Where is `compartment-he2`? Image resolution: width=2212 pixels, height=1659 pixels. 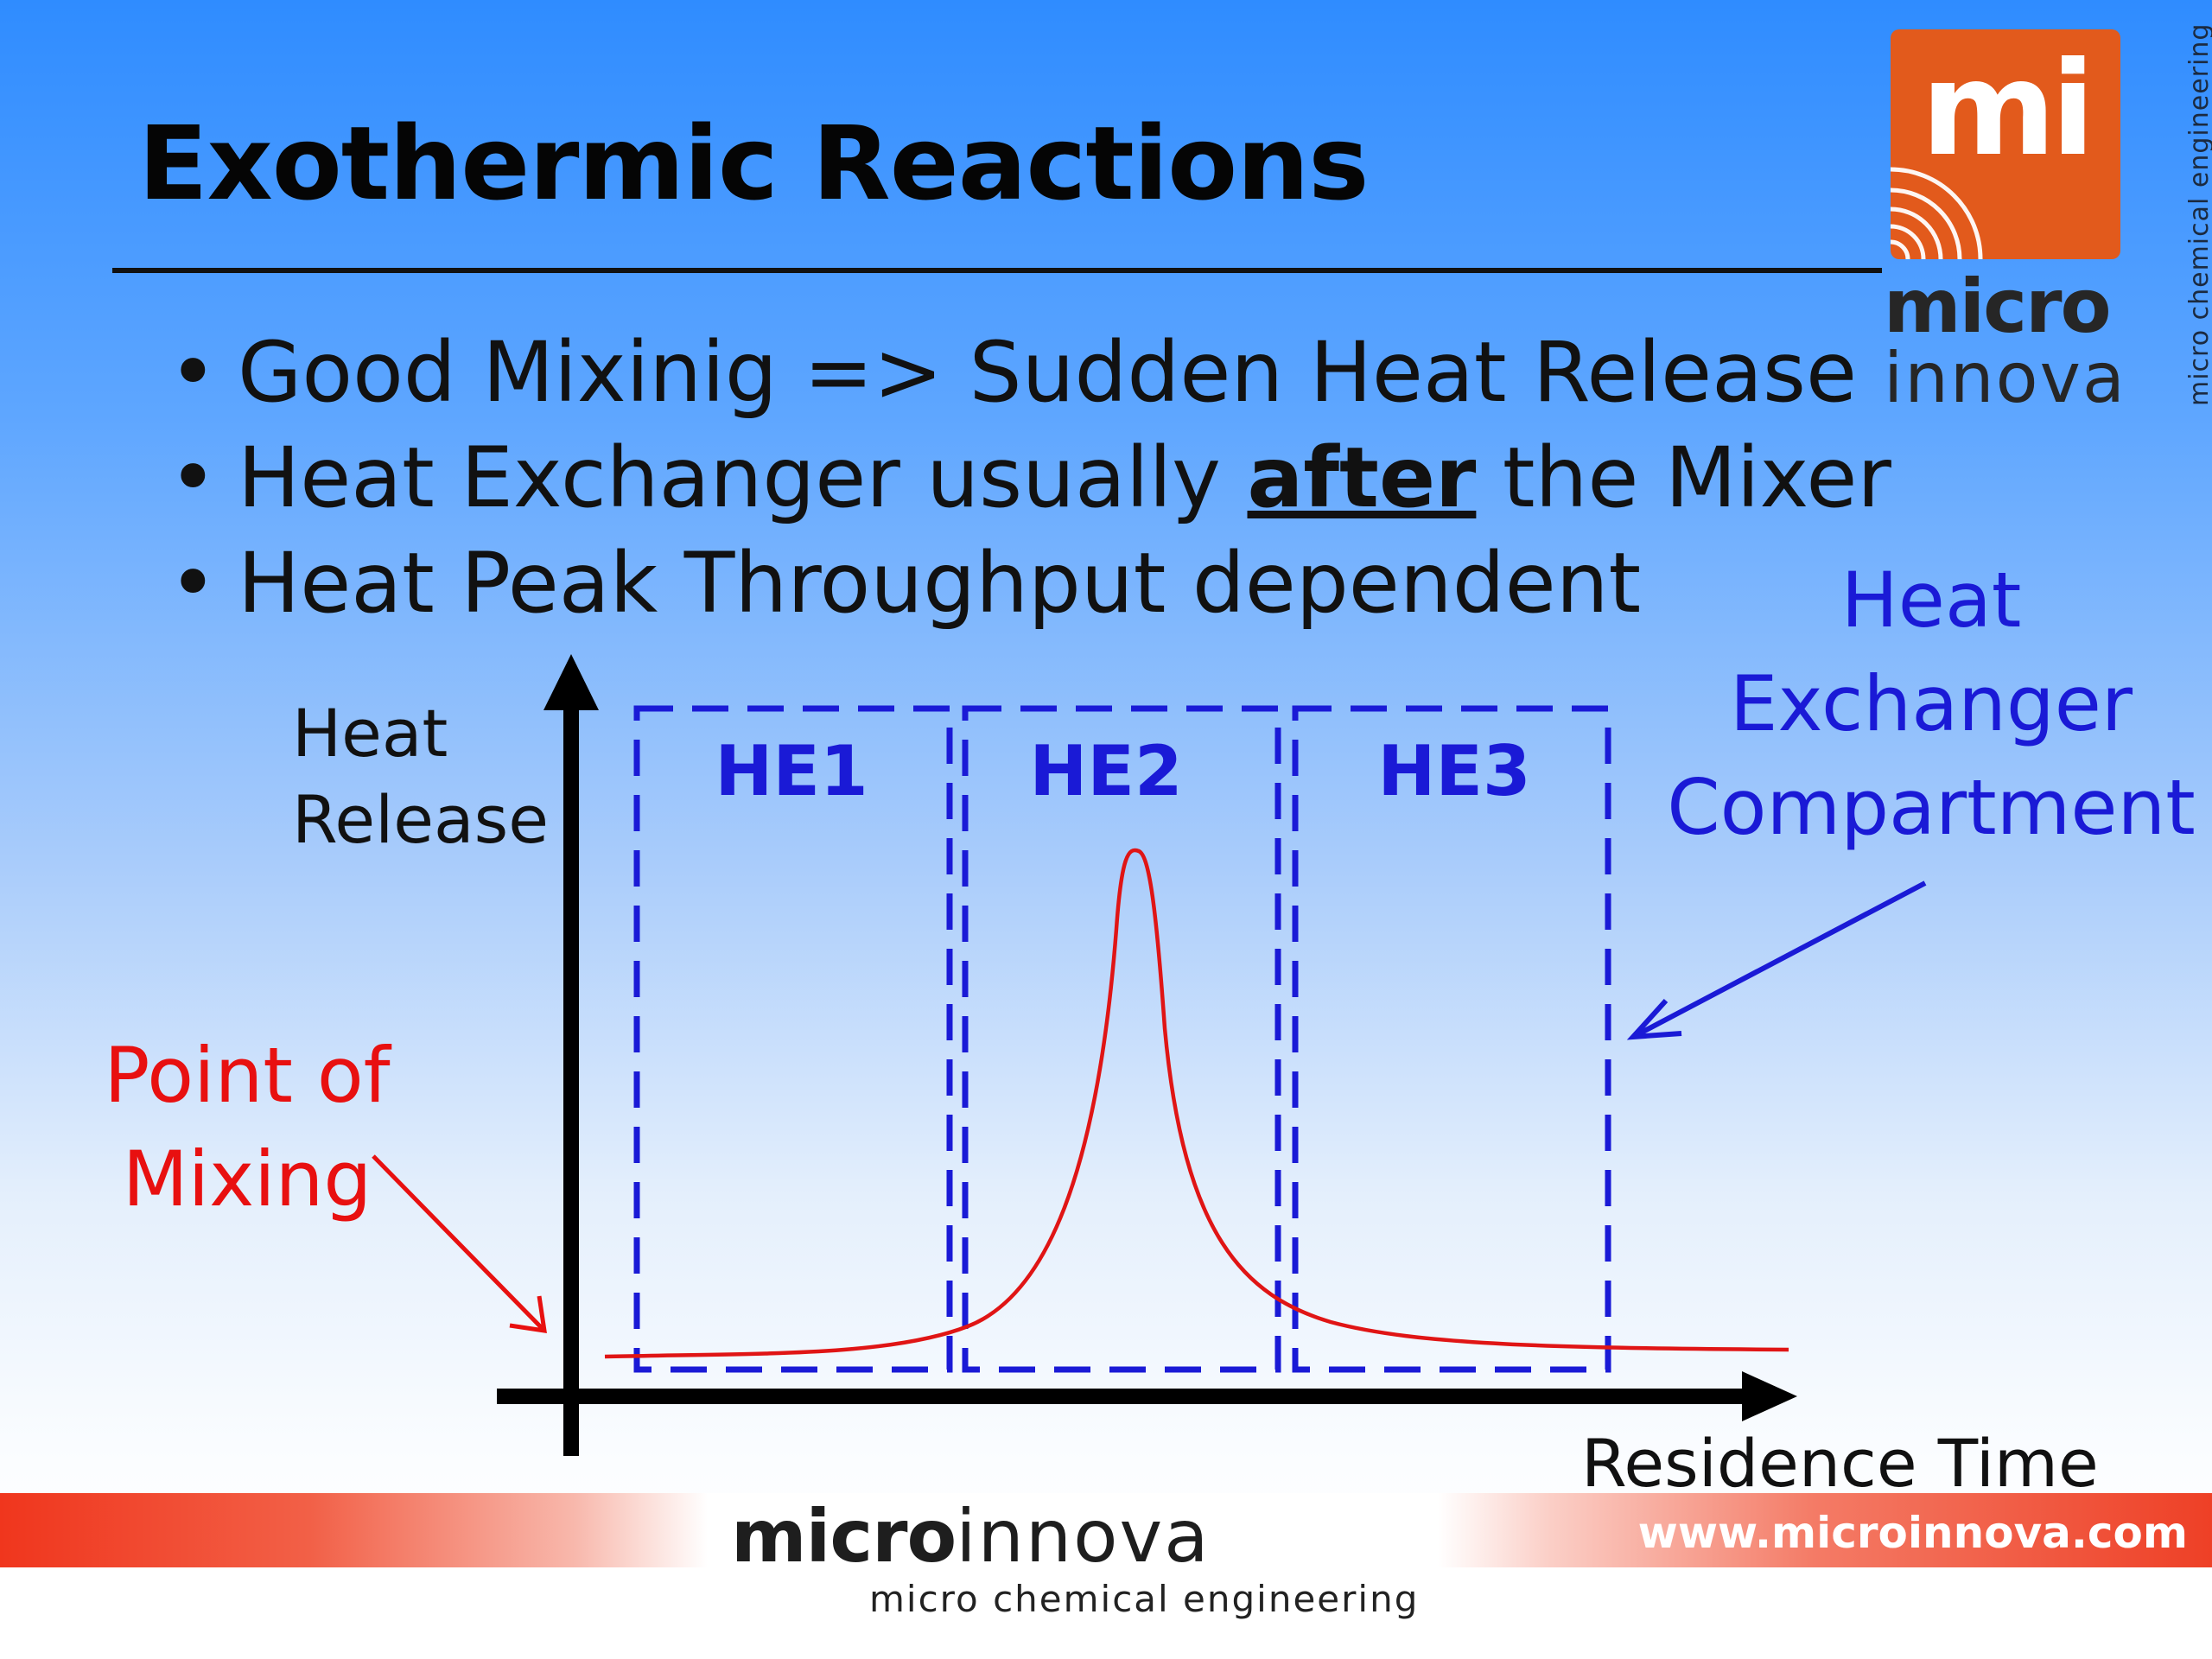 compartment-he2 is located at coordinates (1121, 1039).